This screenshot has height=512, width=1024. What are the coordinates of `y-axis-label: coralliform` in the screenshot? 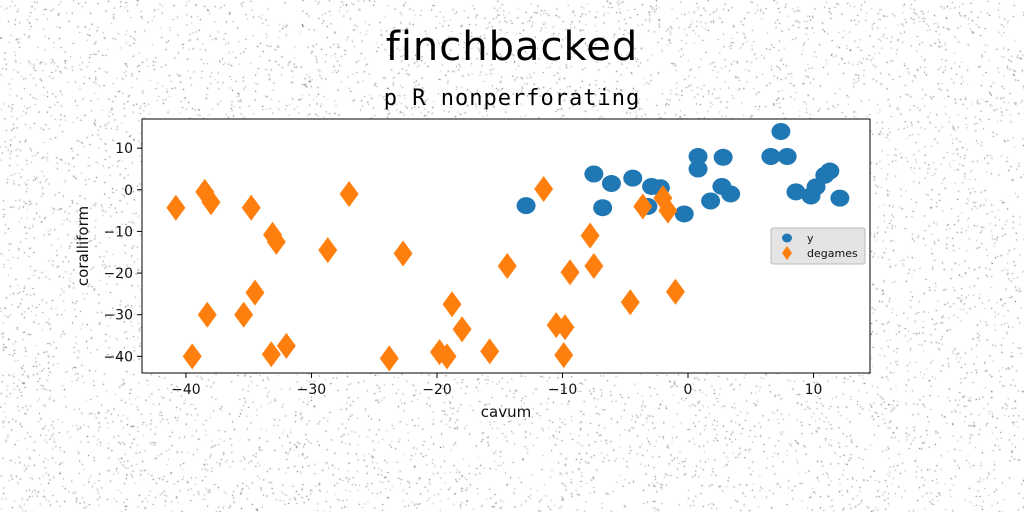 It's located at (83, 246).